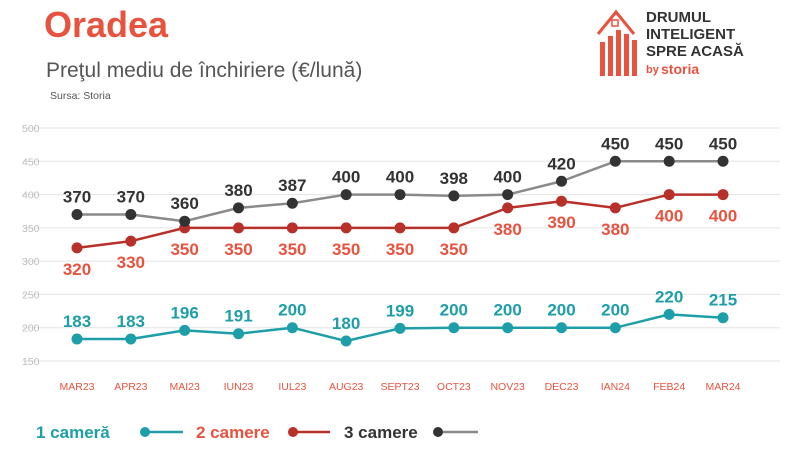 The image size is (800, 450). I want to click on label-2-camere-mar23: 320, so click(77, 269).